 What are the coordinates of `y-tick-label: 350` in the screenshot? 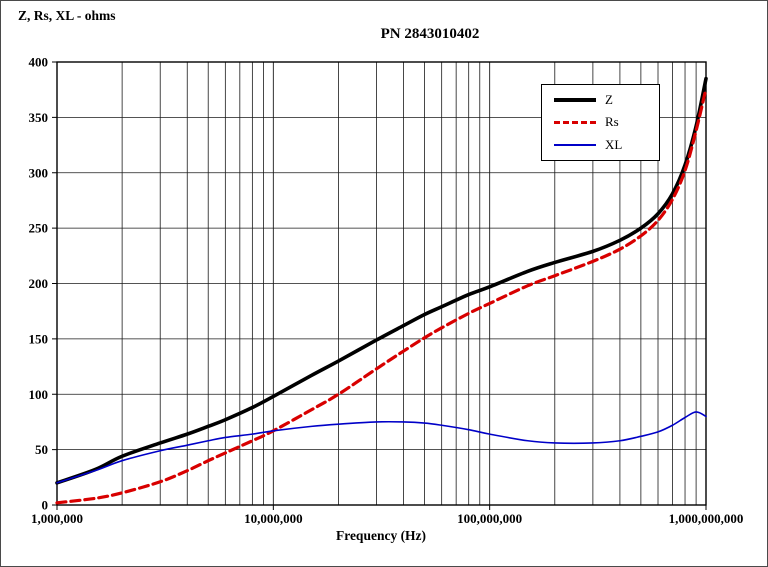 It's located at (39, 117).